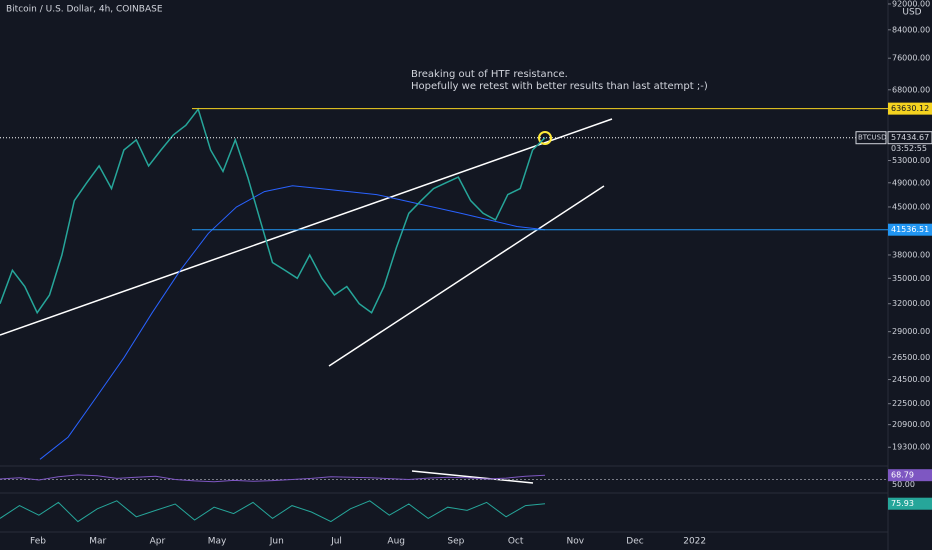 This screenshot has height=550, width=932. I want to click on y-tick-label: 22500.00, so click(911, 403).